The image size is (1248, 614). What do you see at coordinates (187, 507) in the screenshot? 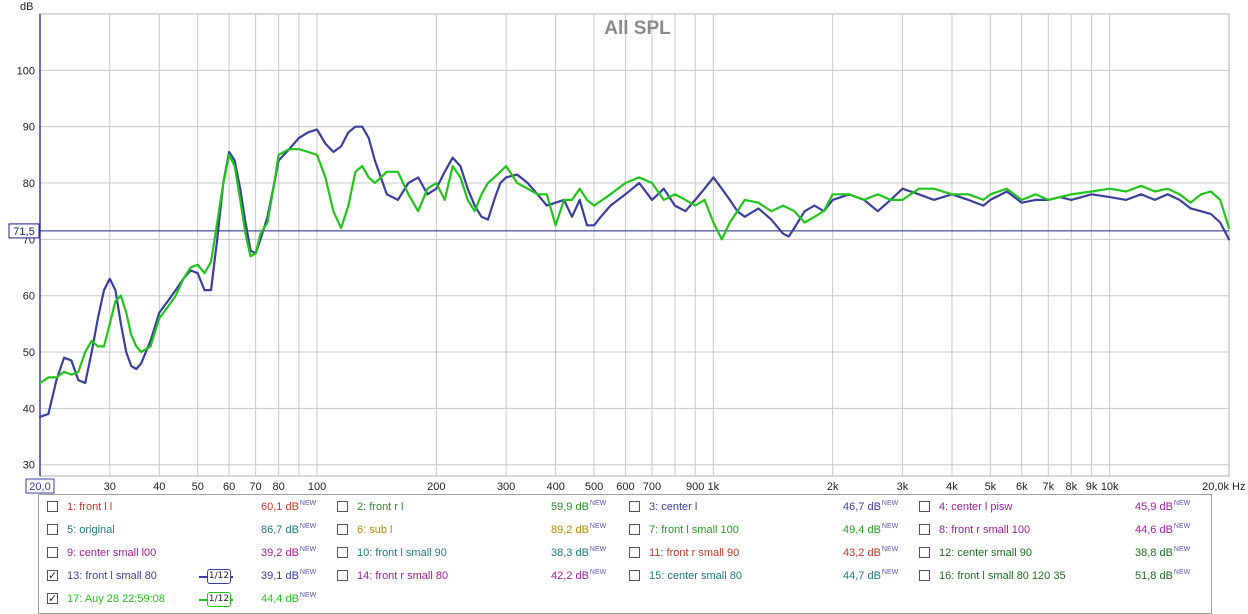
I see `legend-item: 1: front l l 60,1 dBNEW` at bounding box center [187, 507].